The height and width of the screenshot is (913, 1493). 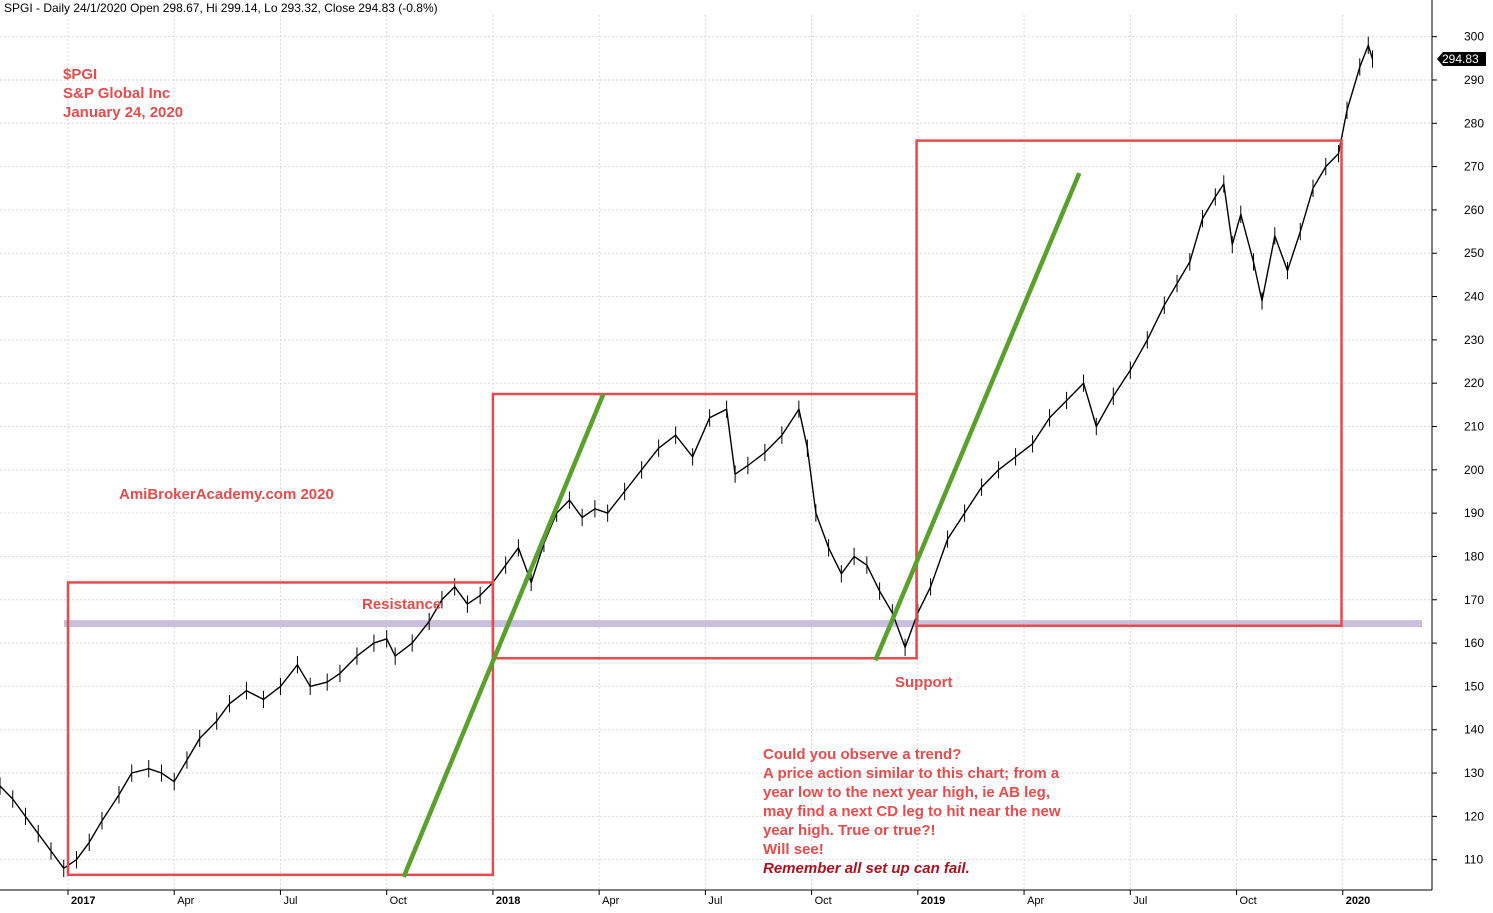 What do you see at coordinates (401, 604) in the screenshot?
I see `resistance-label: Resistance` at bounding box center [401, 604].